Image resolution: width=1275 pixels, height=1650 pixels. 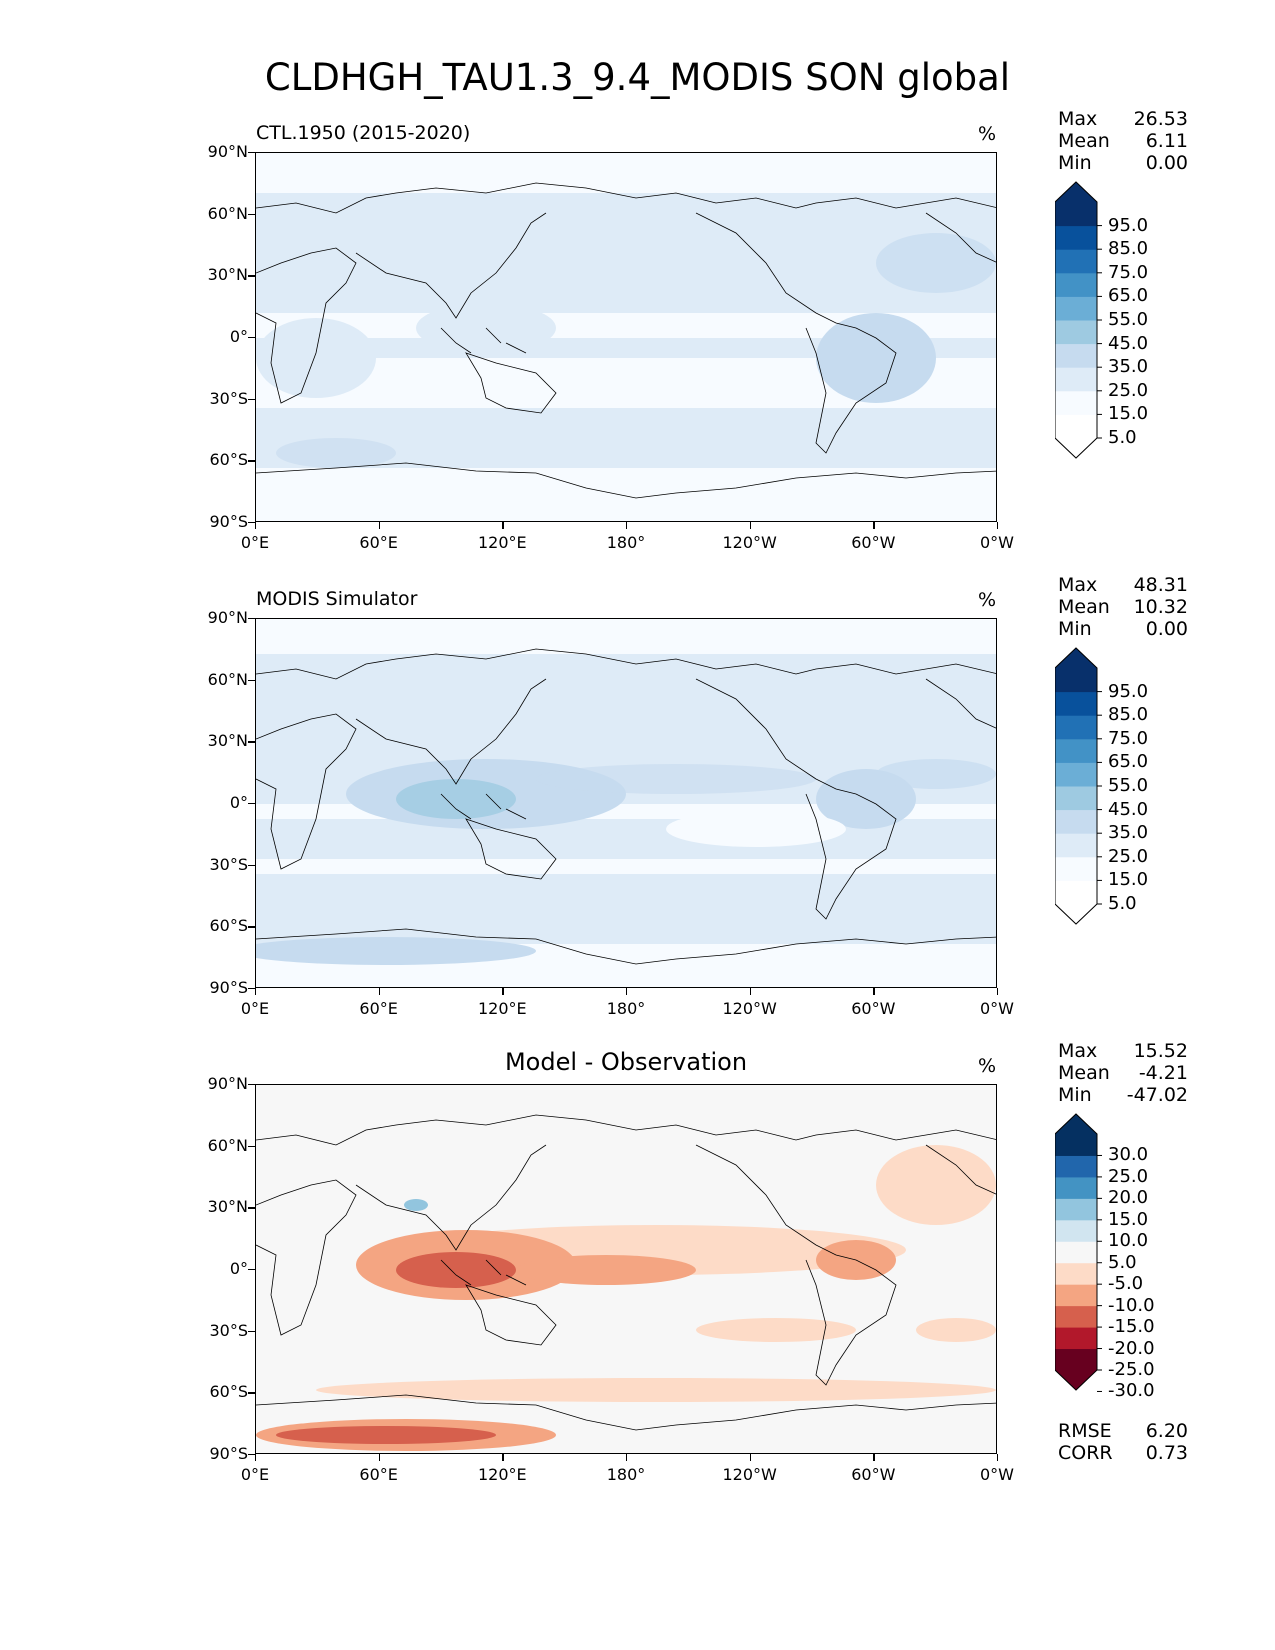 I want to click on rmse-label: RMSE, so click(x=1085, y=1431).